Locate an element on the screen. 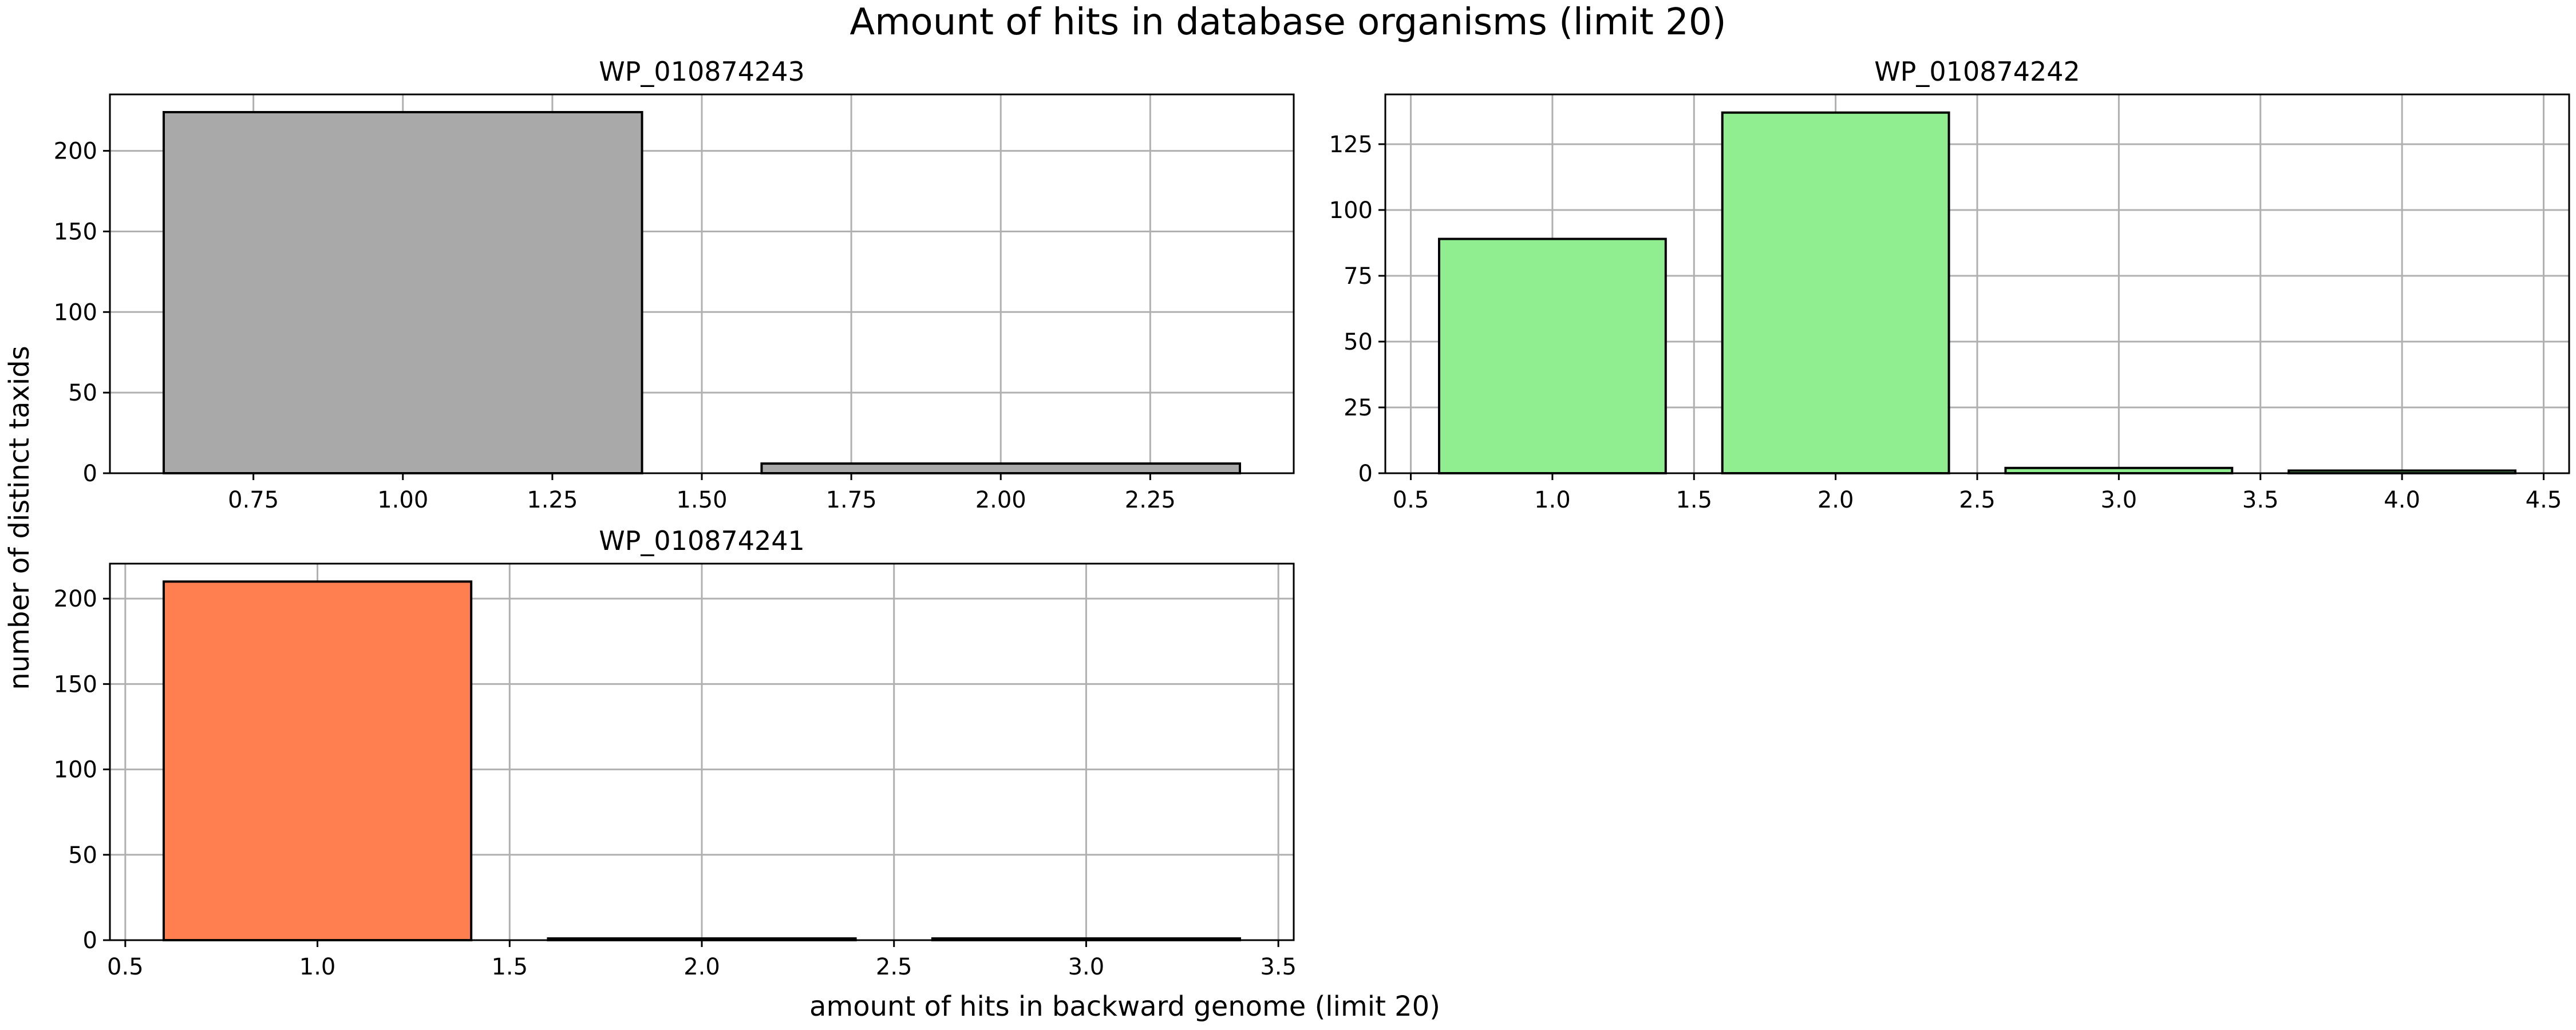  figure-ylabel: number of distinct taxids is located at coordinates (19, 518).